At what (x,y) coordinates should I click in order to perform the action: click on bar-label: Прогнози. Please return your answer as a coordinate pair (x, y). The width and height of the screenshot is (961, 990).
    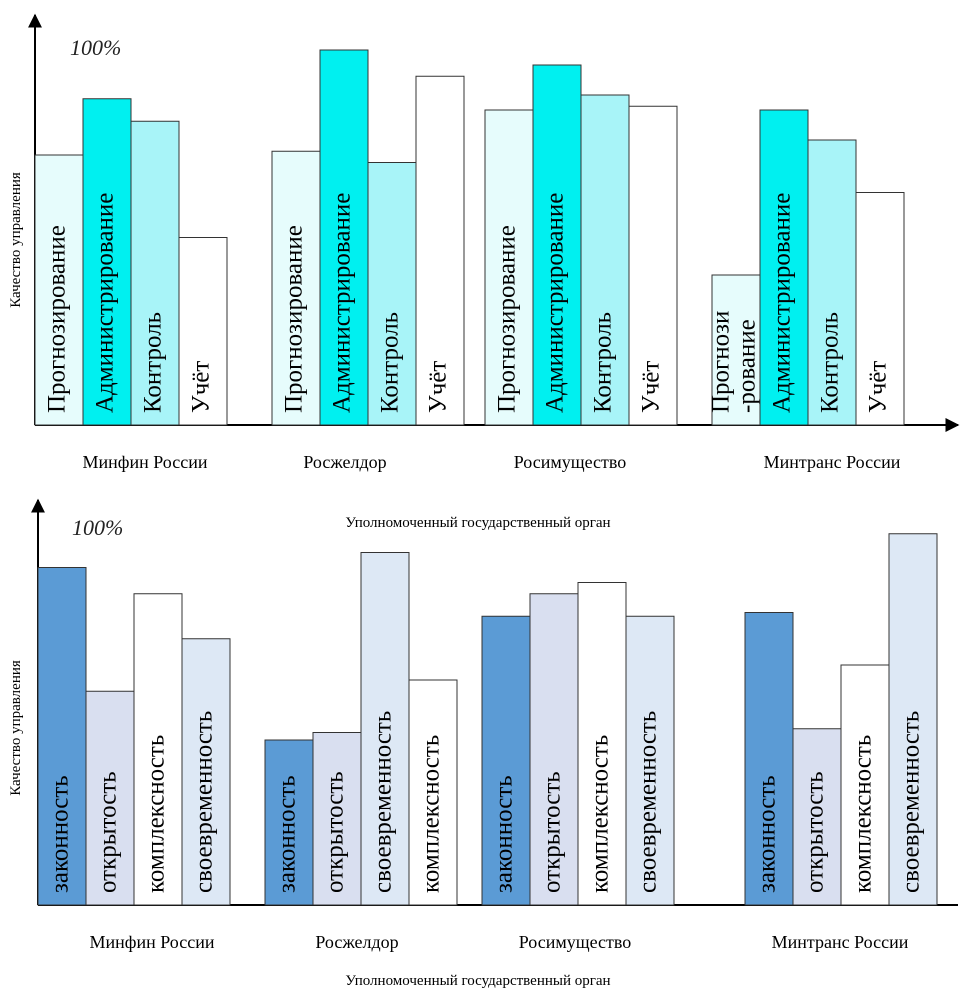
    Looking at the image, I should click on (721, 362).